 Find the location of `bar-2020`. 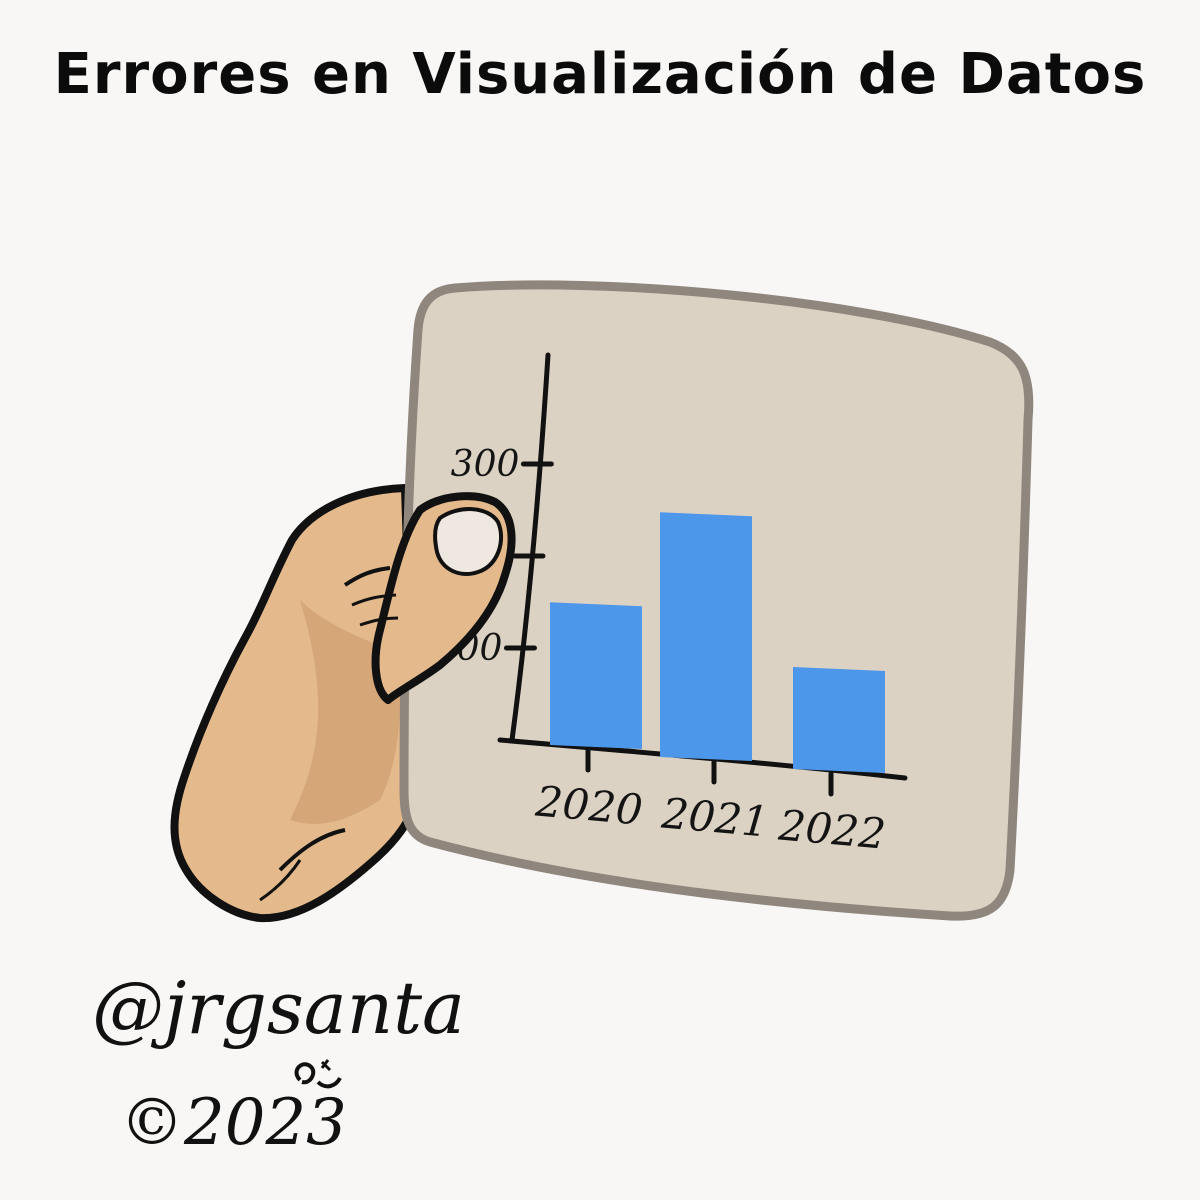

bar-2020 is located at coordinates (596, 675).